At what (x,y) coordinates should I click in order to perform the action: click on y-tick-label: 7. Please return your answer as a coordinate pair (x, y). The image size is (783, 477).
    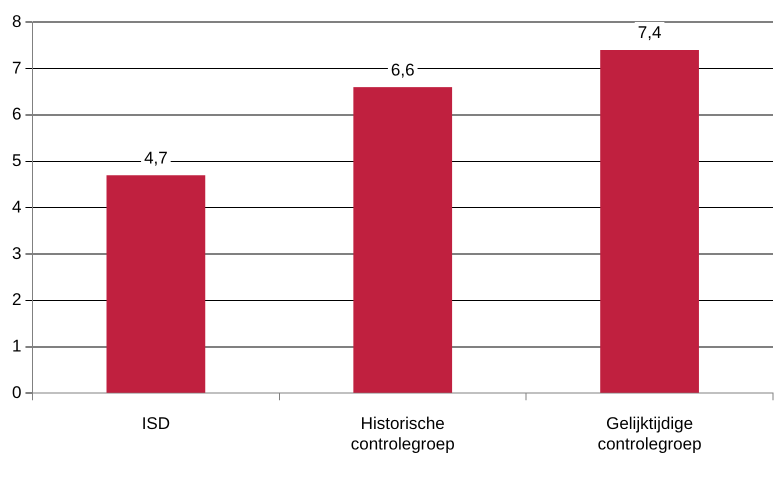
    Looking at the image, I should click on (17, 68).